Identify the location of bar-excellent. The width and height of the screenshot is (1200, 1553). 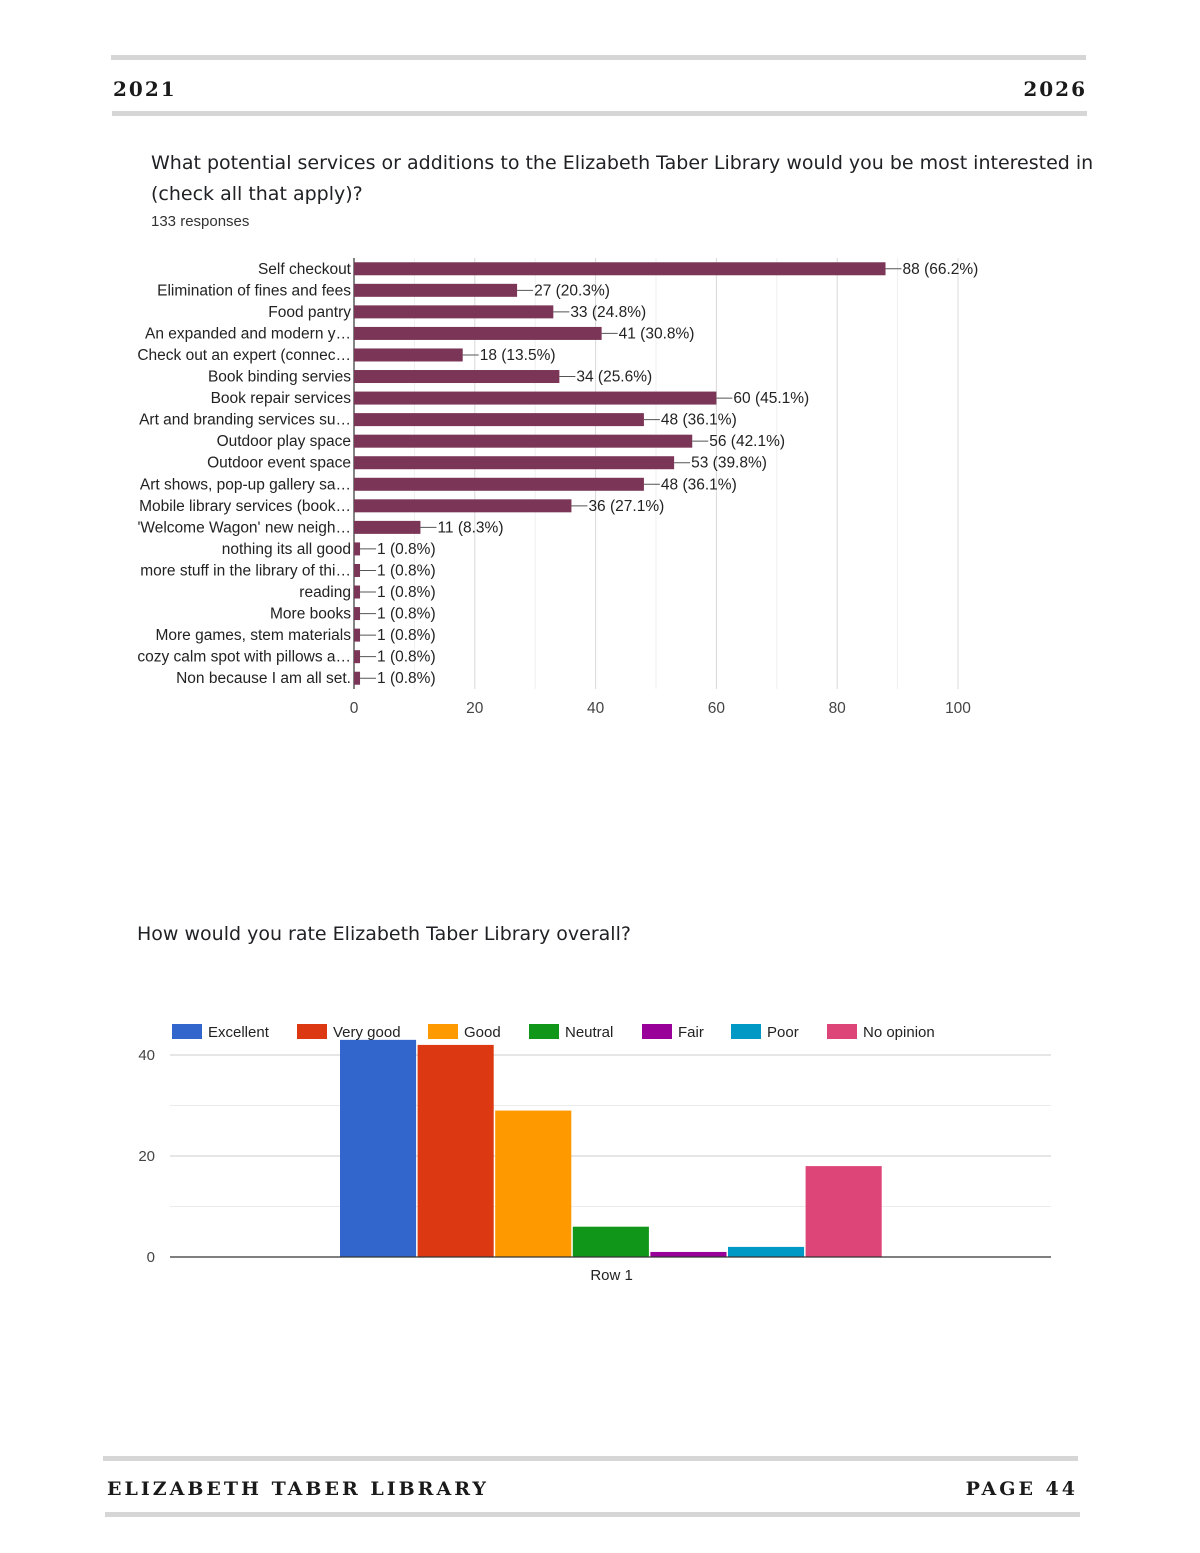
(378, 1148).